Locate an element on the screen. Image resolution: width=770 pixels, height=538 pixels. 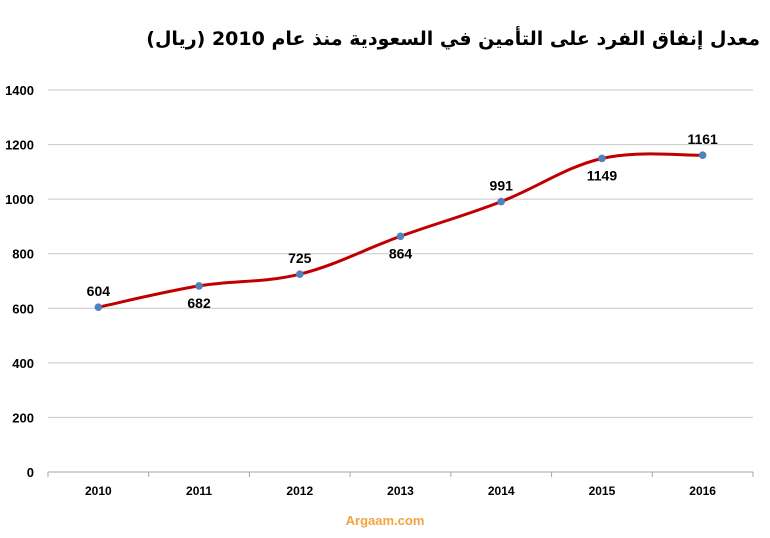
x-tick-label-2011: 2011 is located at coordinates (199, 491).